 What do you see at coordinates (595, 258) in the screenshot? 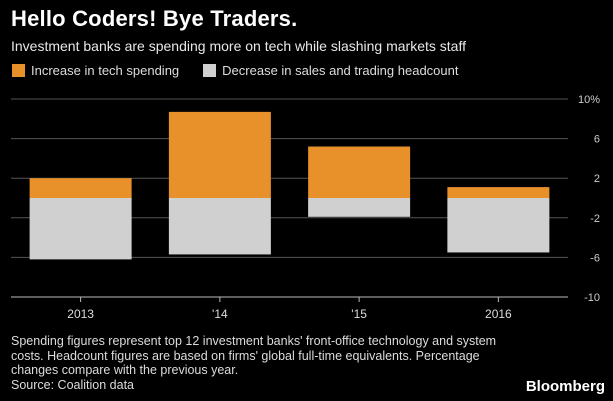
I see `y-tick-label: -6` at bounding box center [595, 258].